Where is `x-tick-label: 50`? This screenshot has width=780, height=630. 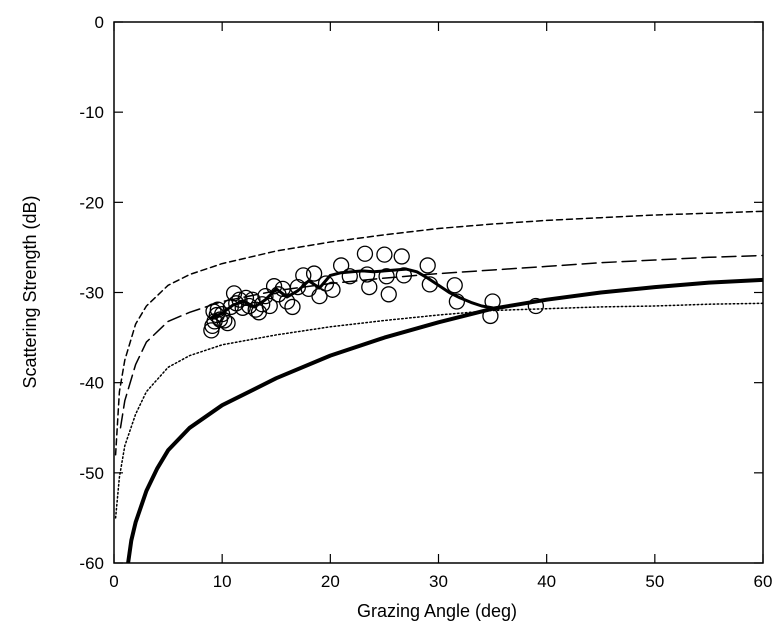 x-tick-label: 50 is located at coordinates (654, 581).